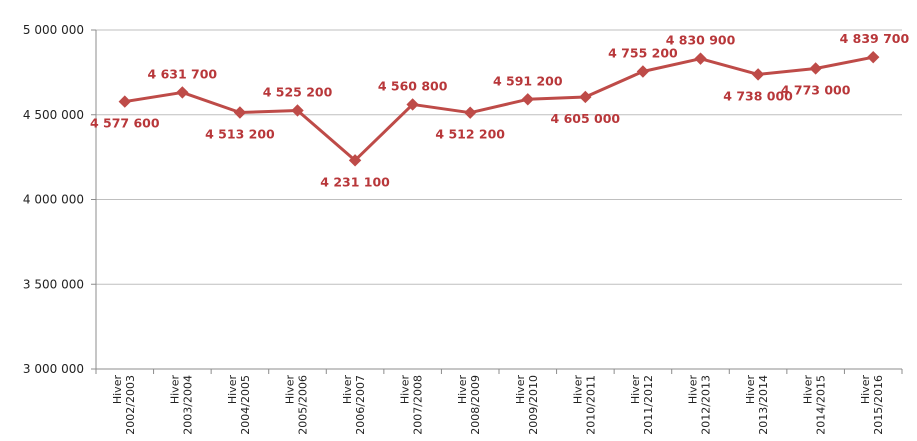 The width and height of the screenshot is (917, 441). I want to click on x-tick-label-line2: 2010/2011, so click(590, 405).